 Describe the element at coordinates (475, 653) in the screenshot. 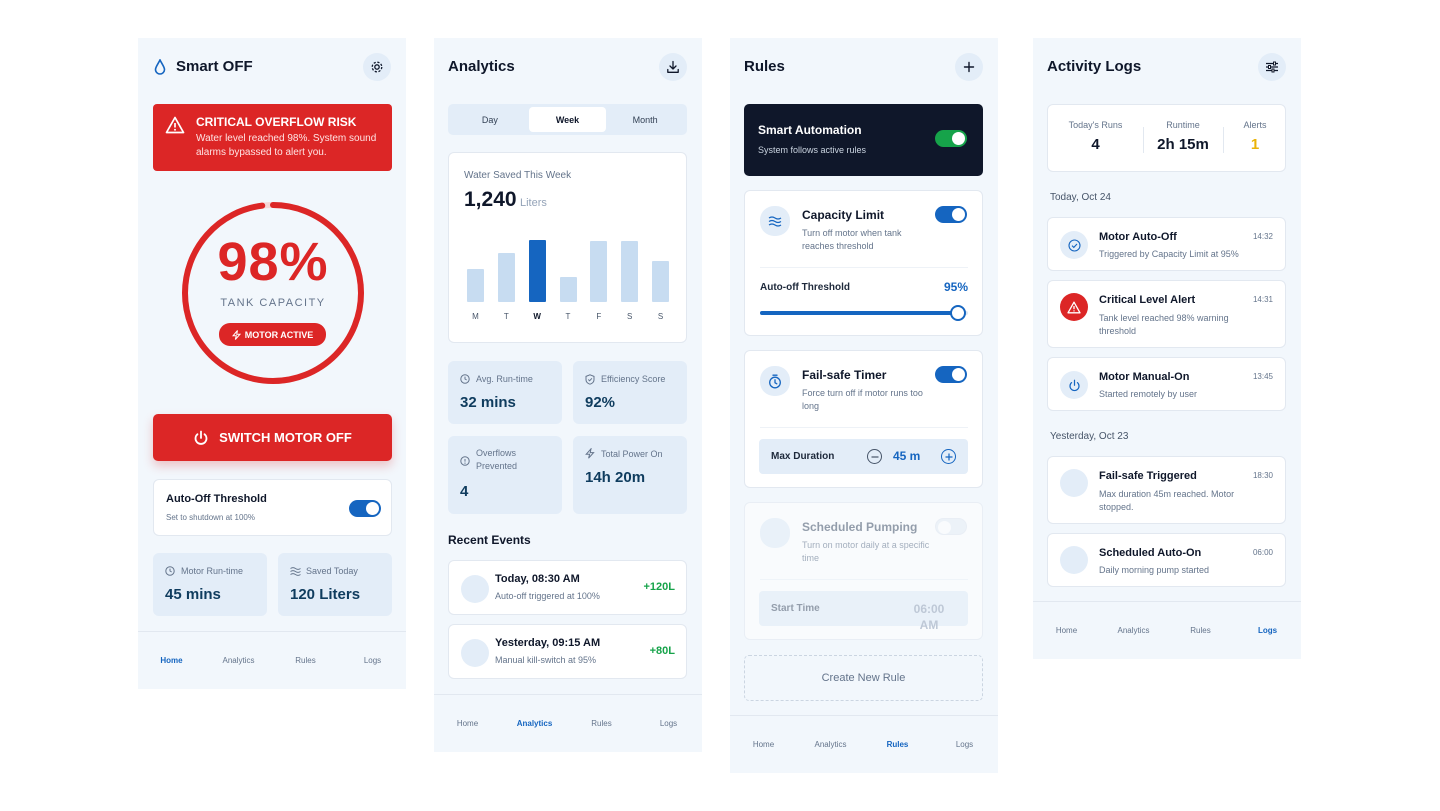

I see `event-icon-placeholder` at that location.